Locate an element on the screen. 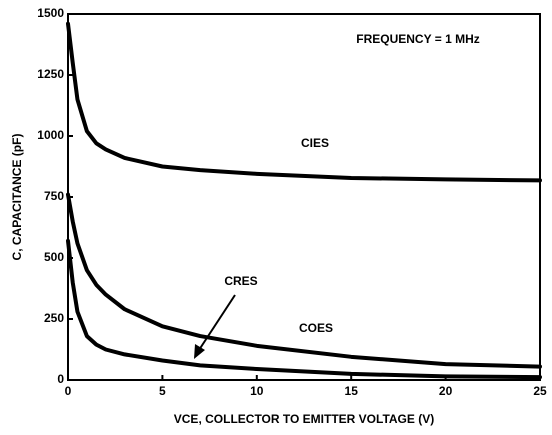 This screenshot has width=552, height=435. annotation: FREQUENCY = 1 MHz is located at coordinates (417, 39).